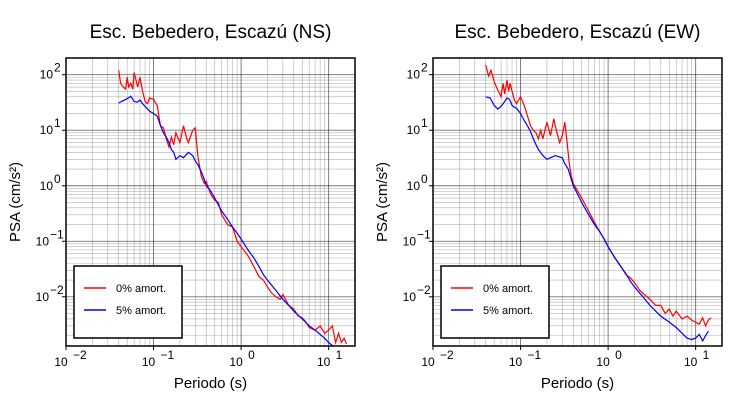  Describe the element at coordinates (577, 32) in the screenshot. I see `chart-title: Esc. Bebedero, Escazú (EW)` at that location.